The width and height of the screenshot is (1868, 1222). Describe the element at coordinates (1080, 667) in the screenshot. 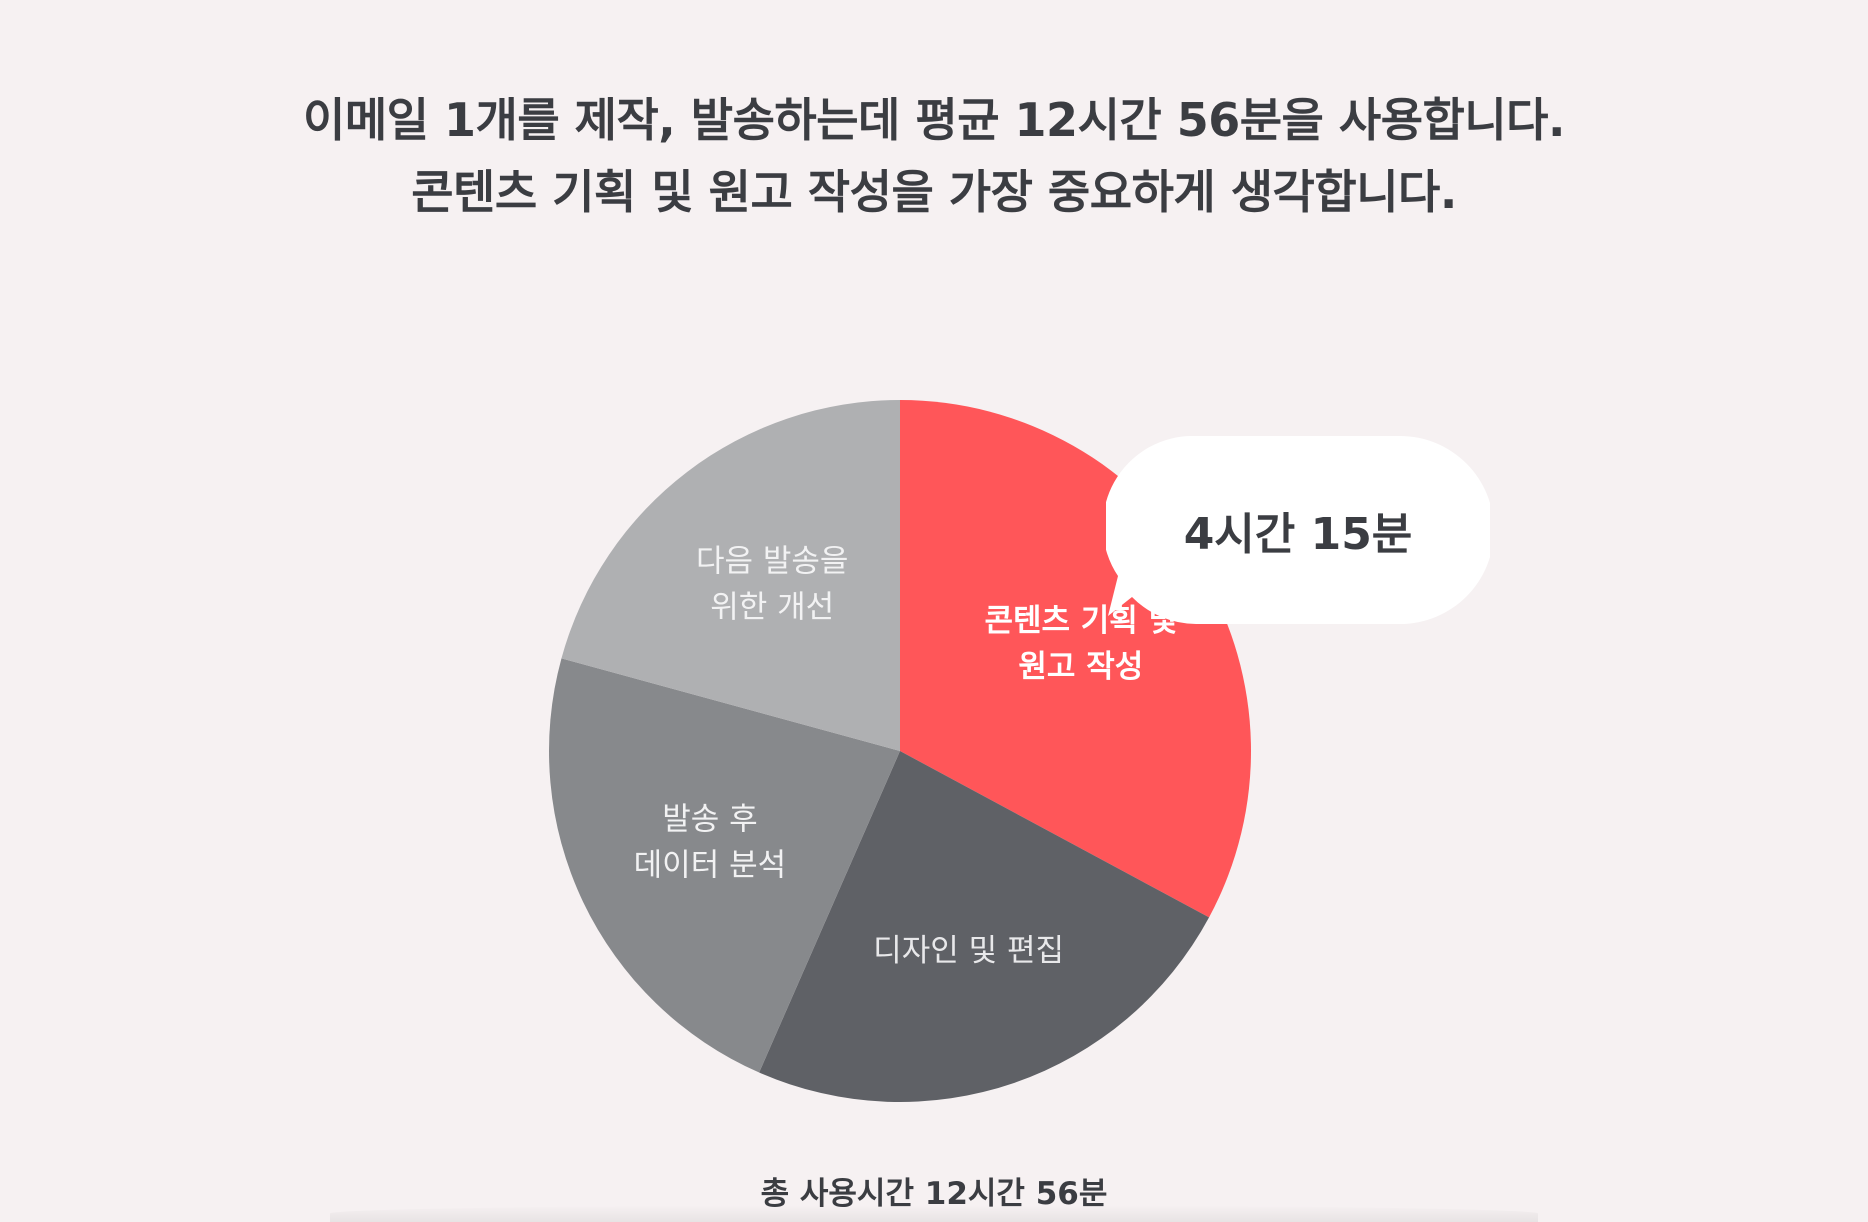

I see `pie-slice-label-line: 원고 작성` at that location.